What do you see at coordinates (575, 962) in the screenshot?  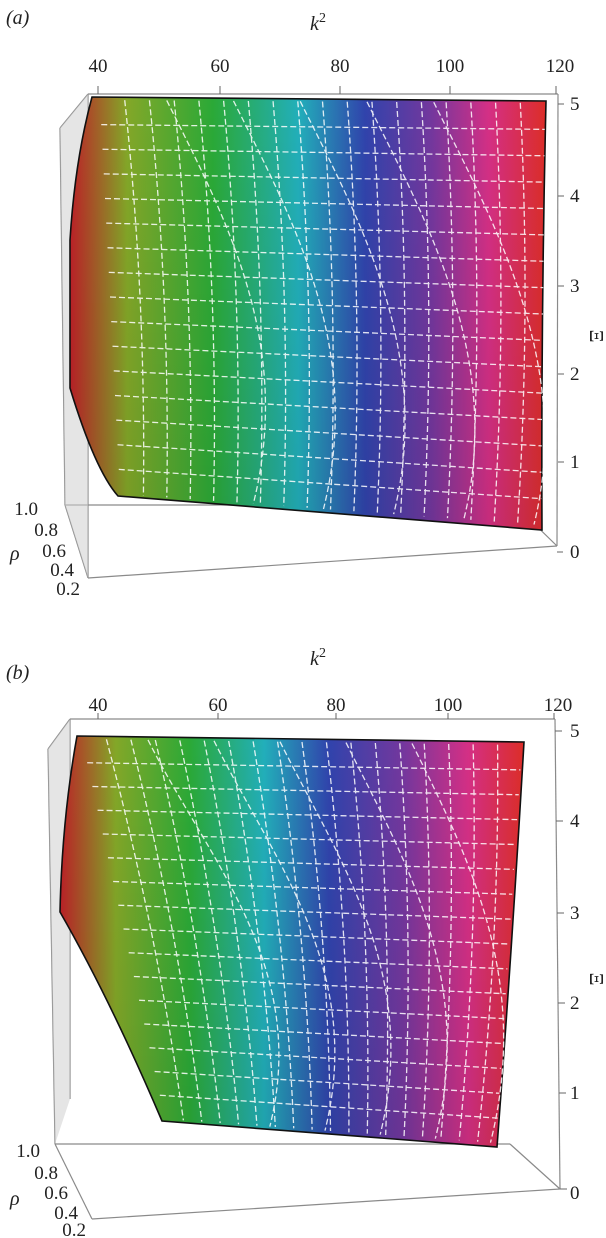 I see `z-ticks-b: 5 4 3 2 1 0` at bounding box center [575, 962].